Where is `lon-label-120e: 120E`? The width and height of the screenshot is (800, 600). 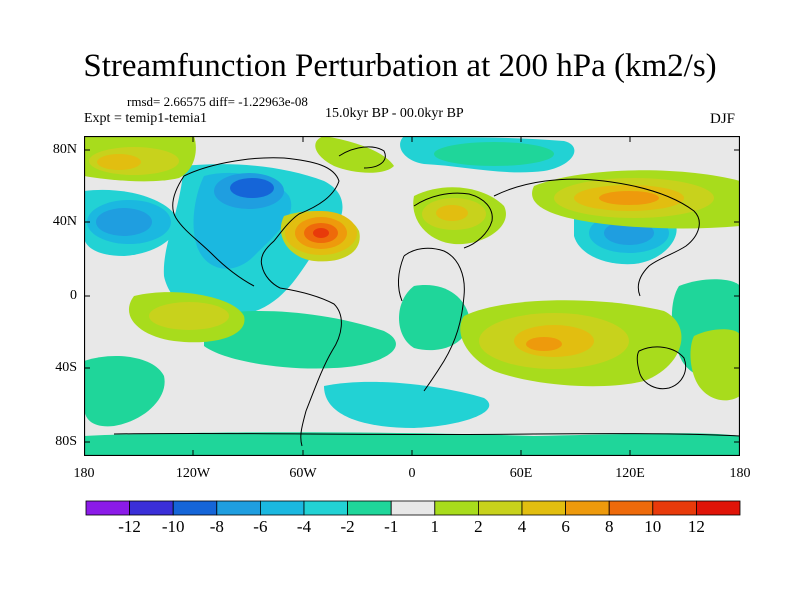
lon-label-120e: 120E is located at coordinates (630, 473).